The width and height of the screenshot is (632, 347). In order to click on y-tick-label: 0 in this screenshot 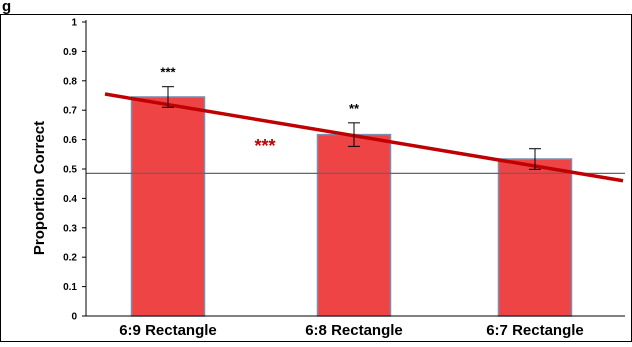, I will do `click(74, 317)`.